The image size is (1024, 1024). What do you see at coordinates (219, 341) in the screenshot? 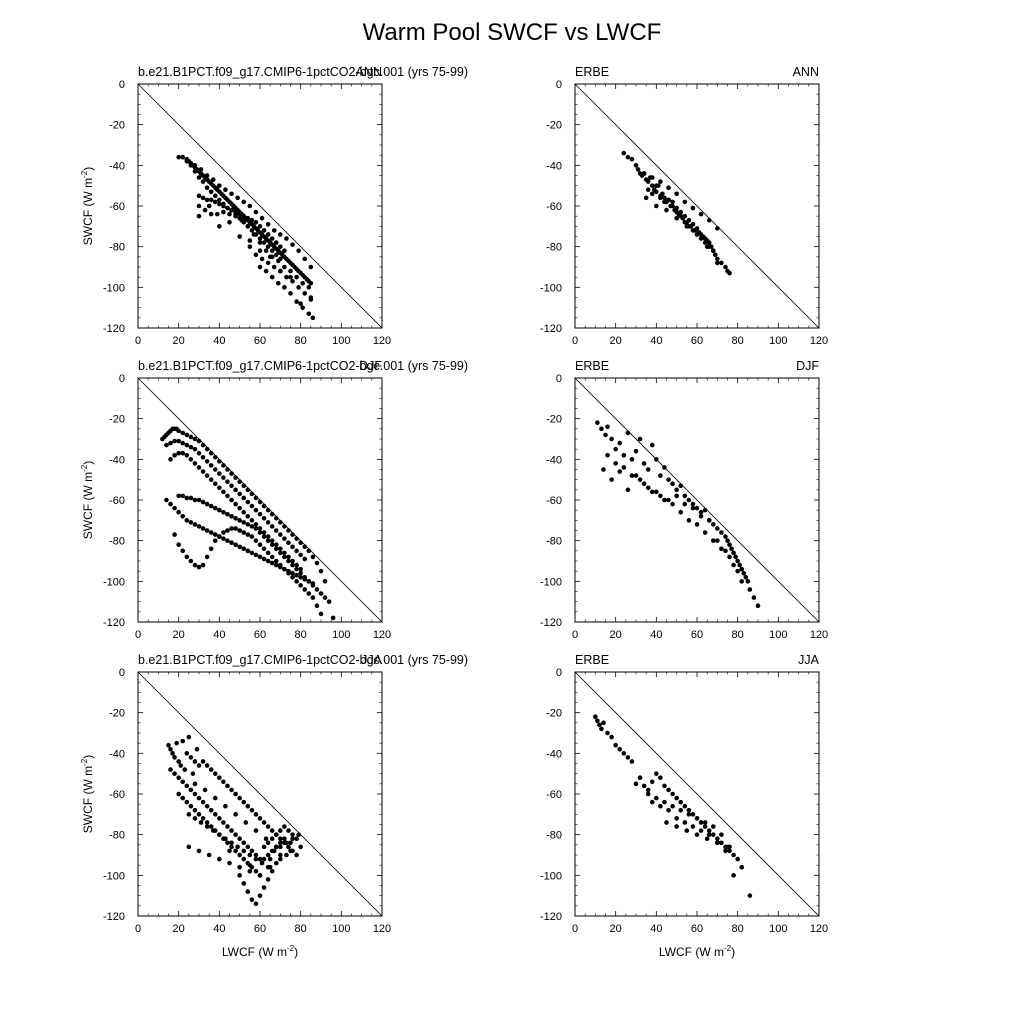
I see `x-tick-label: 40` at bounding box center [219, 341].